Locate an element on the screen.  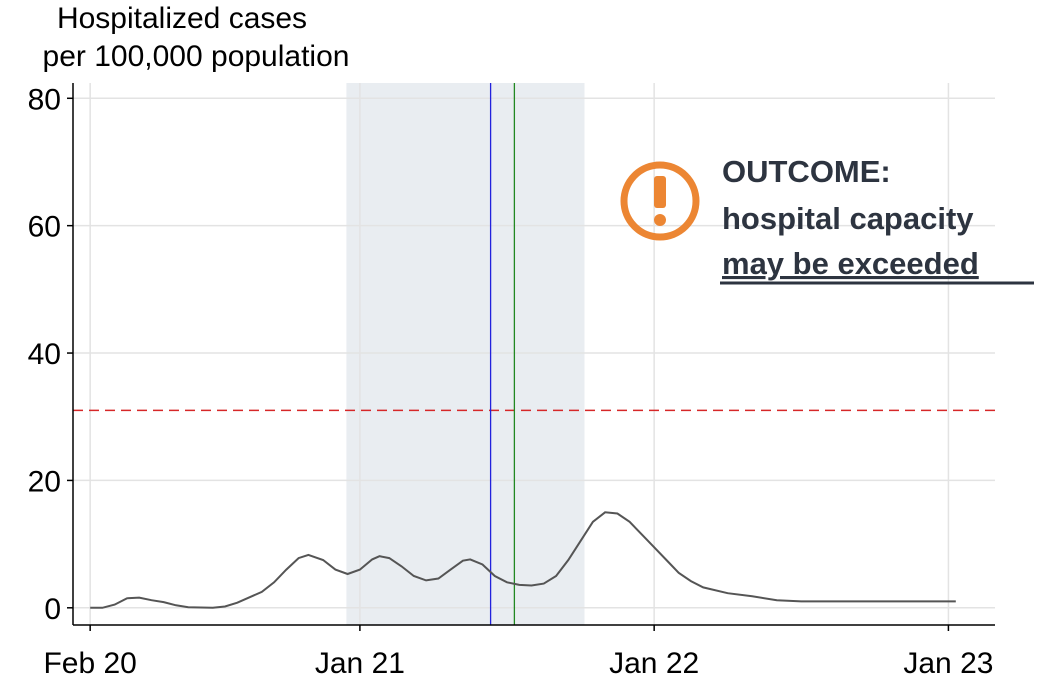
y-tick-label: 60 is located at coordinates (44, 227).